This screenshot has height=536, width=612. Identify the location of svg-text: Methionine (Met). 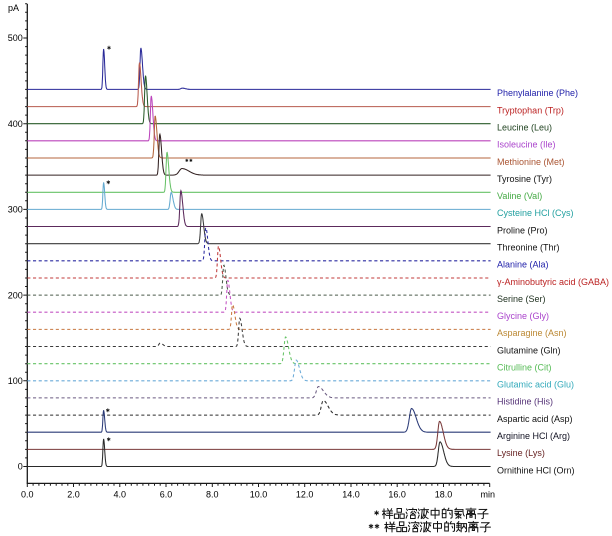
(531, 162).